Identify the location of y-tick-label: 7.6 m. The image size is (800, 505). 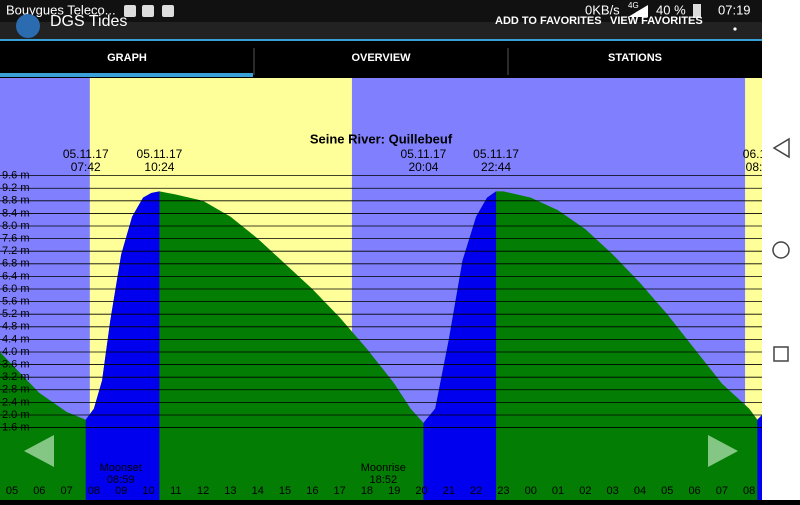
(16, 239).